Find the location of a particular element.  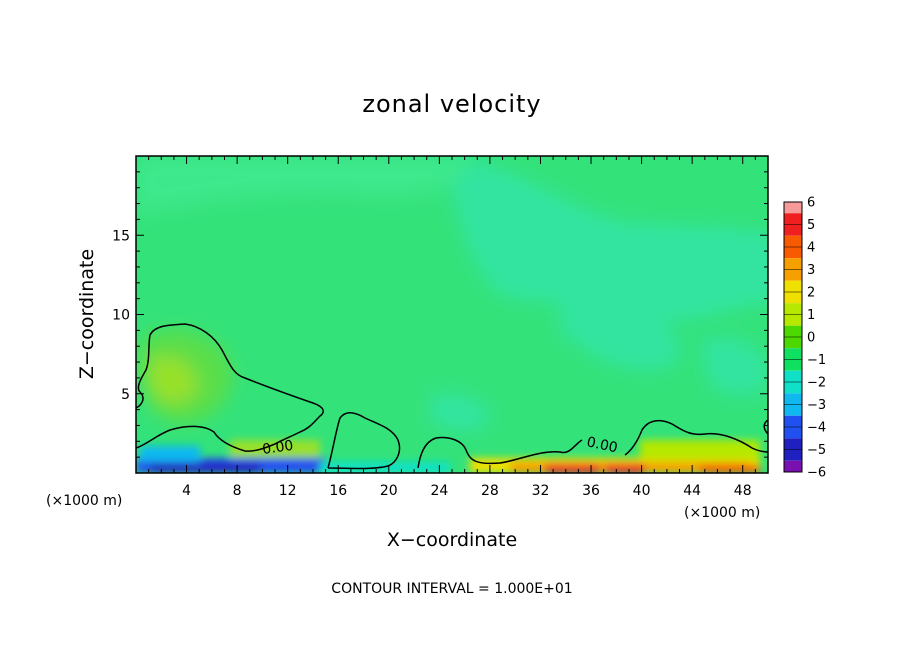

colorbar-label: 2 is located at coordinates (811, 293).